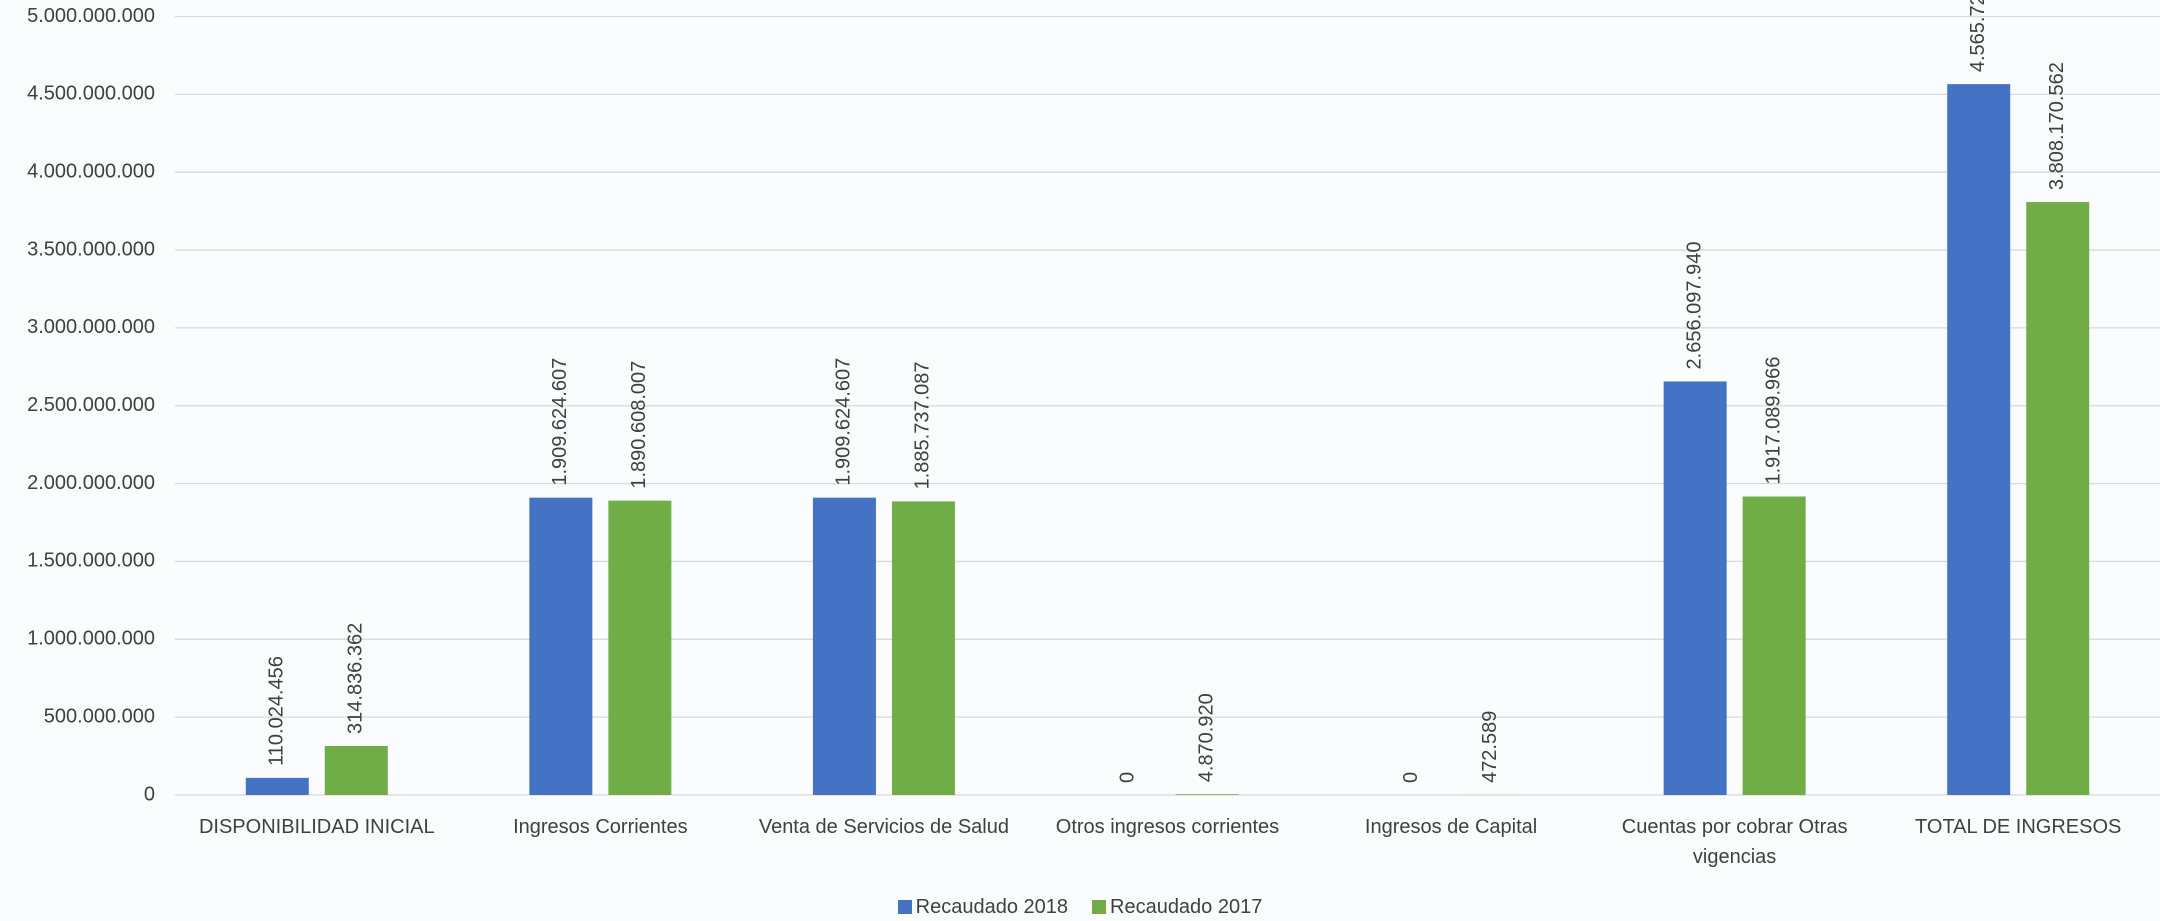 The height and width of the screenshot is (921, 2160). Describe the element at coordinates (91, 405) in the screenshot. I see `y-tick-label: 2.500.000.000` at that location.